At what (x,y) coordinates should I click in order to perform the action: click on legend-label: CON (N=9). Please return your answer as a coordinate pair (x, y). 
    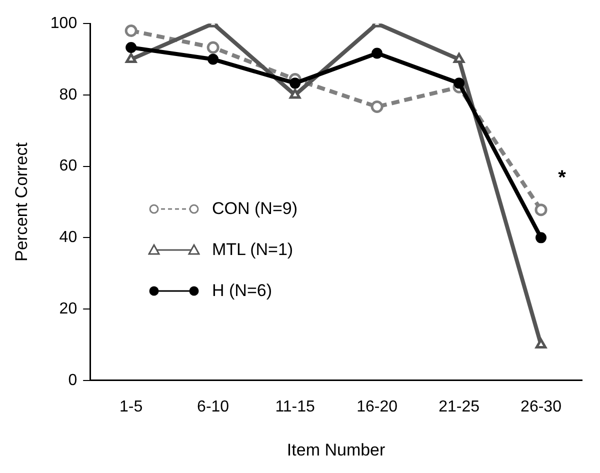
    Looking at the image, I should click on (255, 208).